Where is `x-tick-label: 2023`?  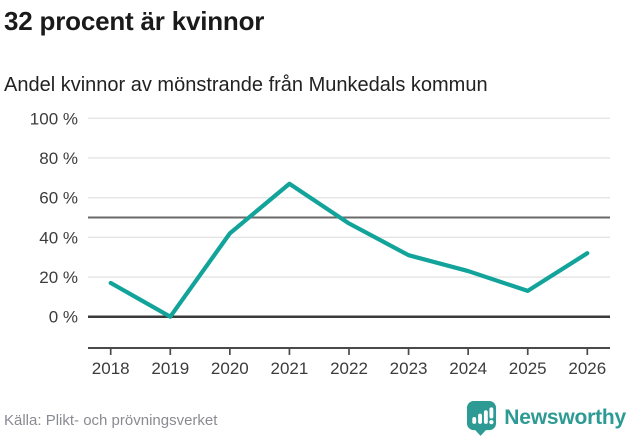
x-tick-label: 2023 is located at coordinates (409, 368).